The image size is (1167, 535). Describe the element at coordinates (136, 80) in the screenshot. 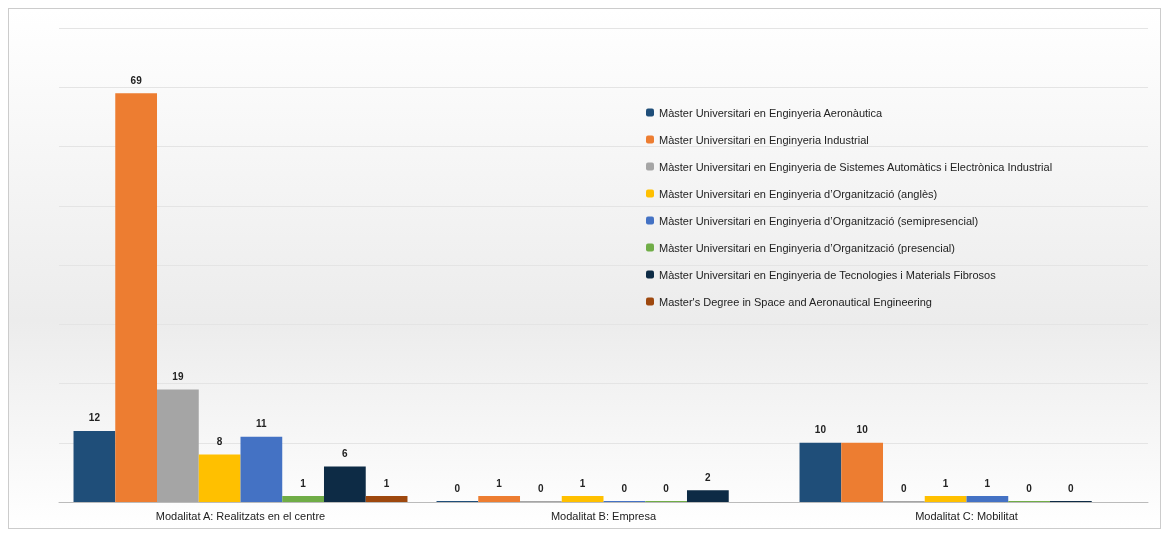

I see `data-label: 69` at that location.